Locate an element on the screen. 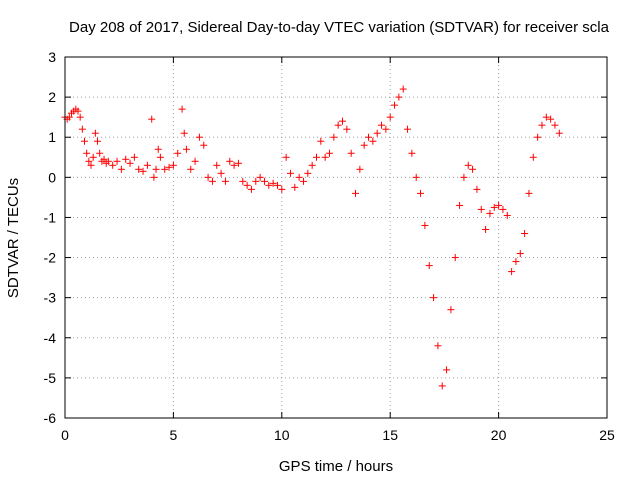  y-tick-label: 3 is located at coordinates (52, 57).